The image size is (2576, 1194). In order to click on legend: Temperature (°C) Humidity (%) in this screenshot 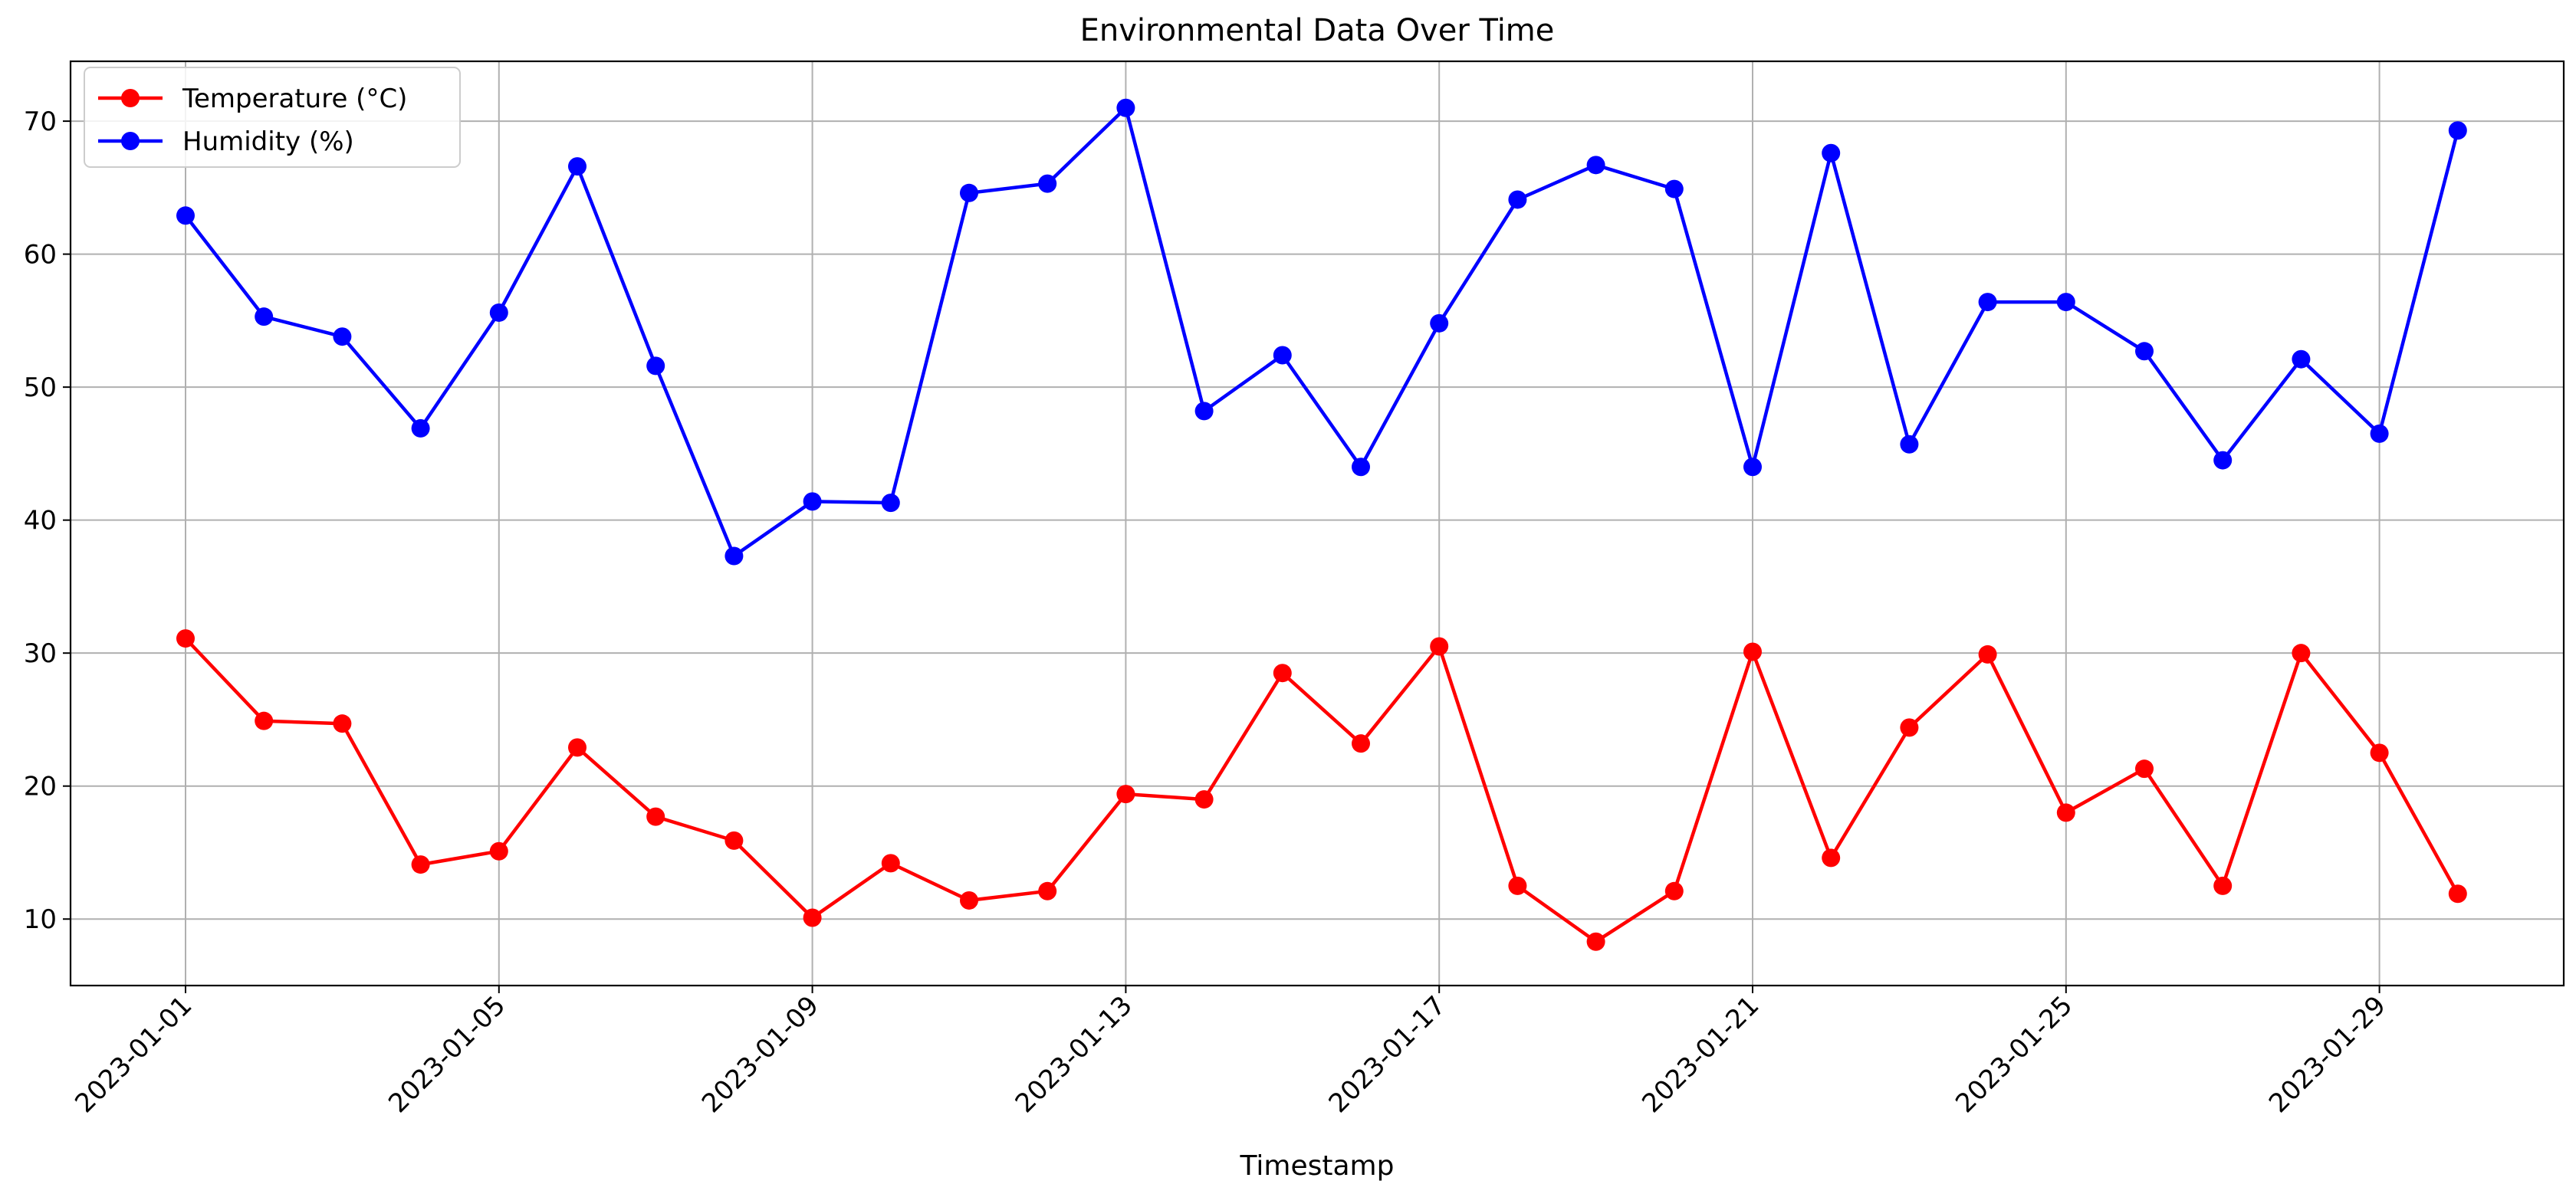, I will do `click(273, 117)`.